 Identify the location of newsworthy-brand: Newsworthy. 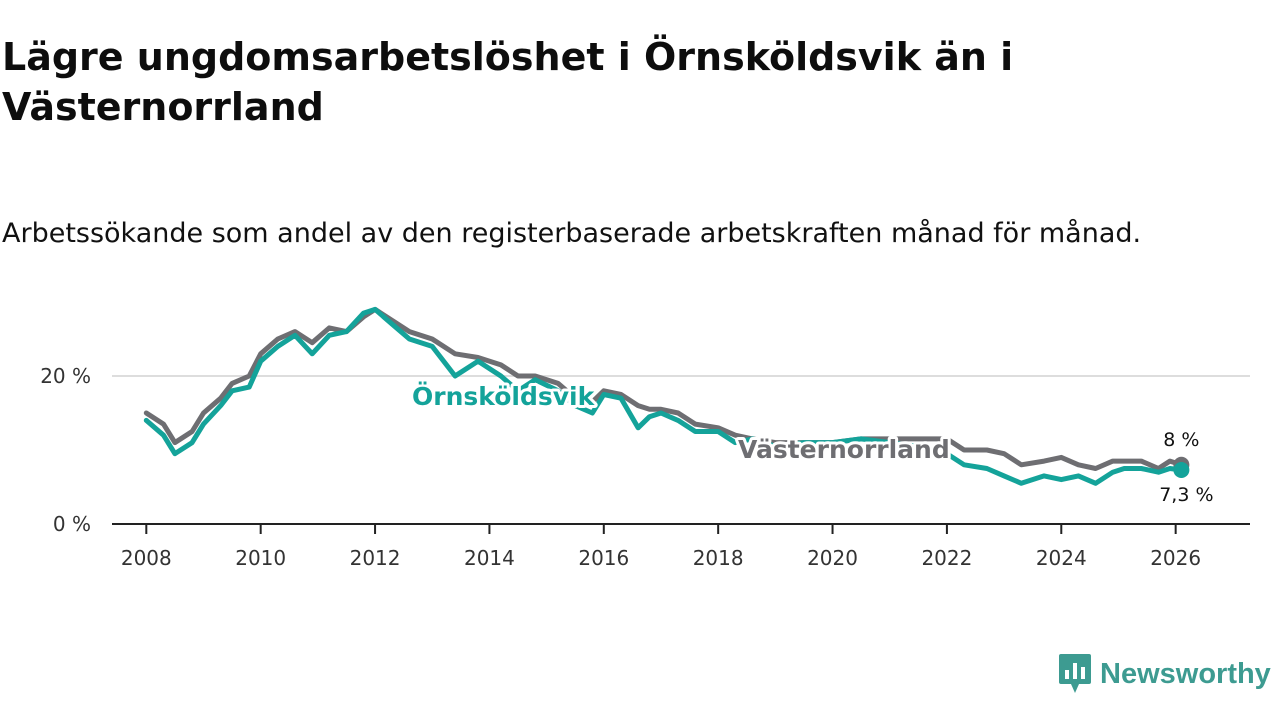
(1164, 674).